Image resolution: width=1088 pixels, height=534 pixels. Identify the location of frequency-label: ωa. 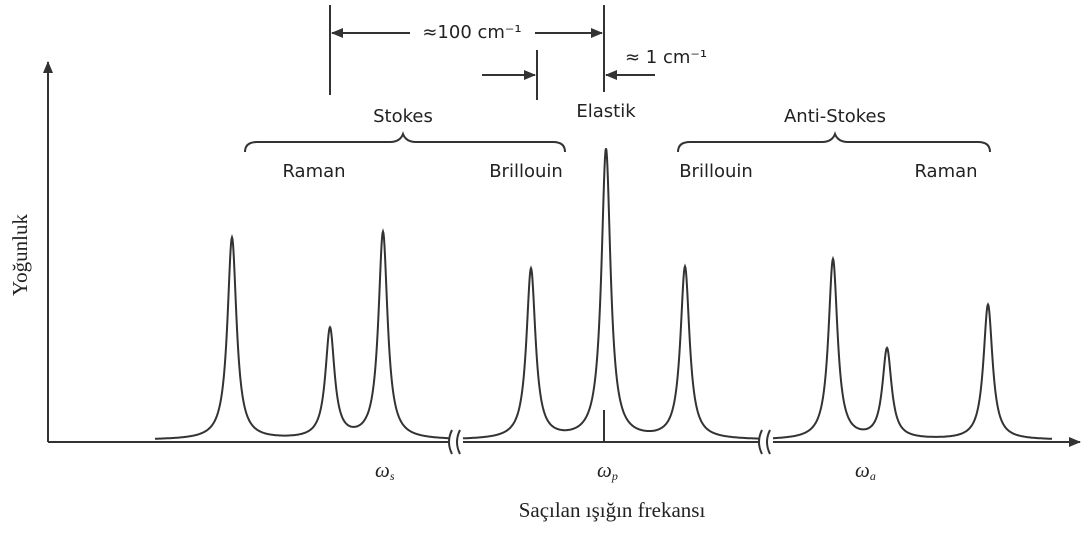
(865, 470).